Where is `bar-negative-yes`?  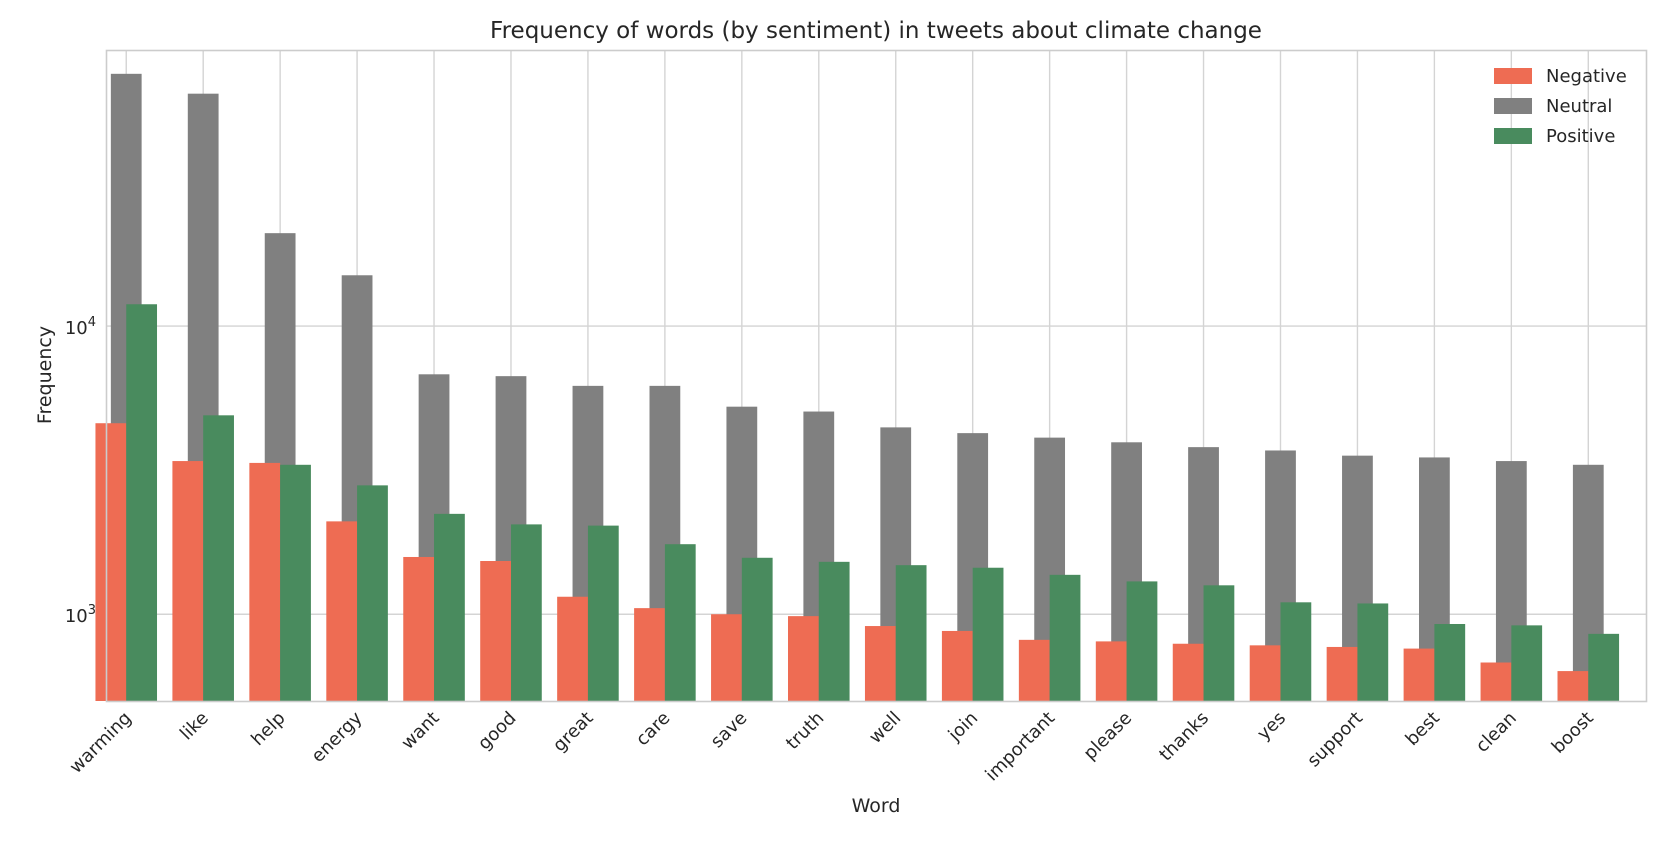
bar-negative-yes is located at coordinates (1265, 673).